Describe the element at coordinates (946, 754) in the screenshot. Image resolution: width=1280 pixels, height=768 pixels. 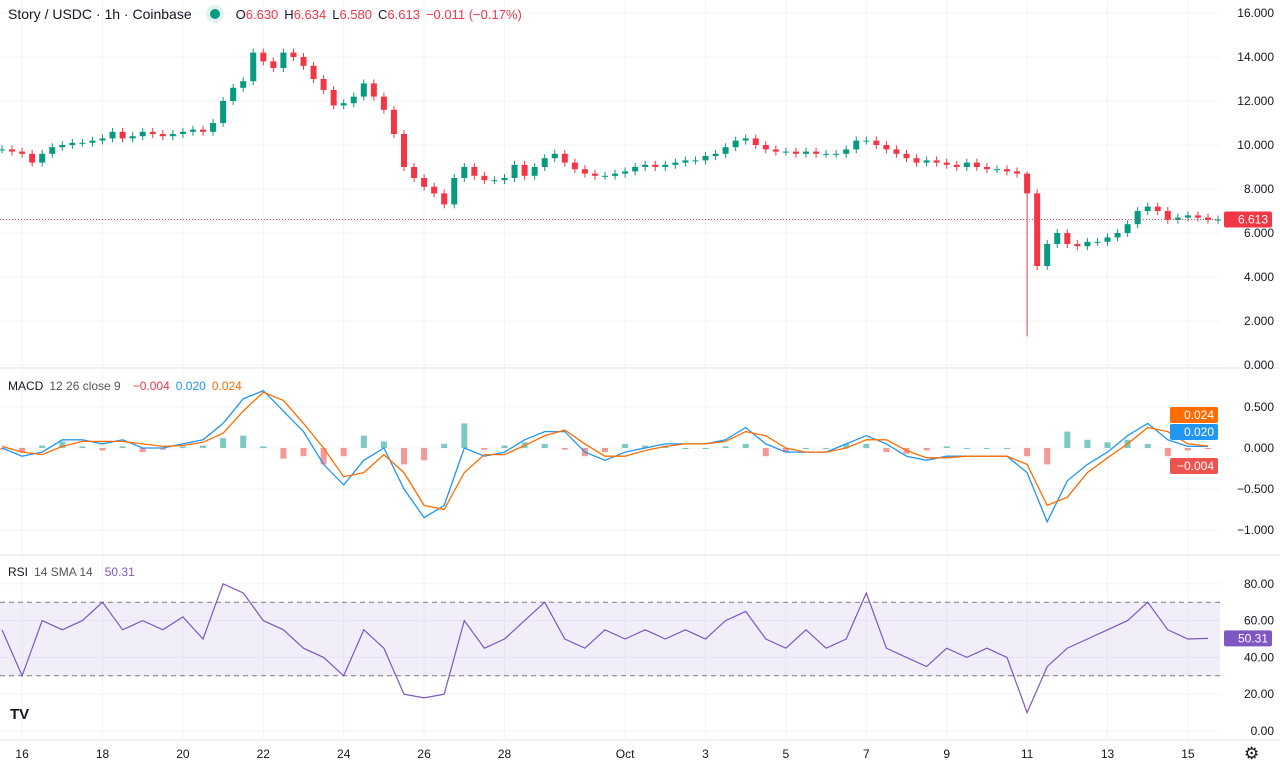
I see `x-tick-label: 9` at that location.